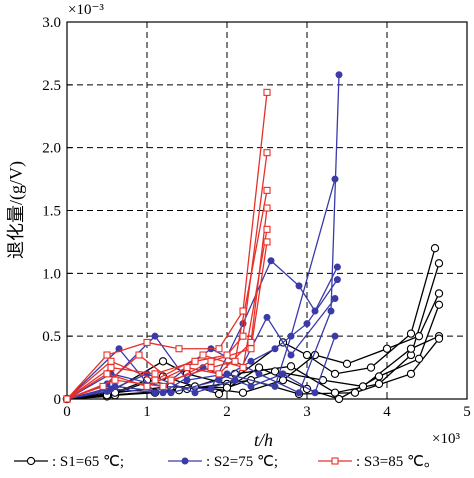 Image resolution: width=474 pixels, height=478 pixels. Describe the element at coordinates (51, 86) in the screenshot. I see `y-tick-label: 2.5` at that location.